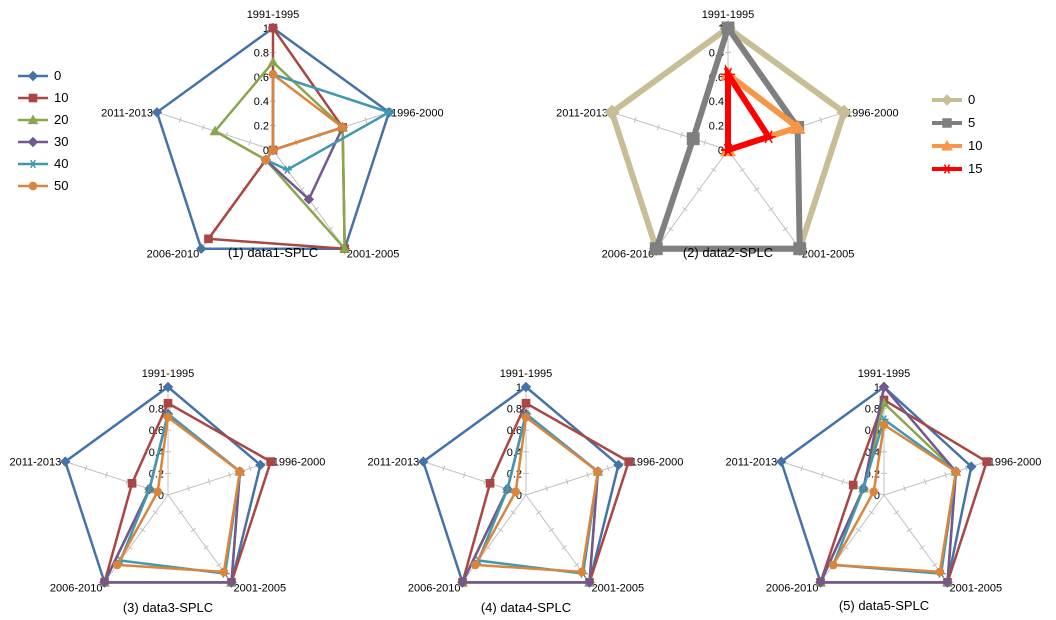 This screenshot has height=620, width=1056. What do you see at coordinates (716, 127) in the screenshot?
I see `tick-label: 0.2` at bounding box center [716, 127].